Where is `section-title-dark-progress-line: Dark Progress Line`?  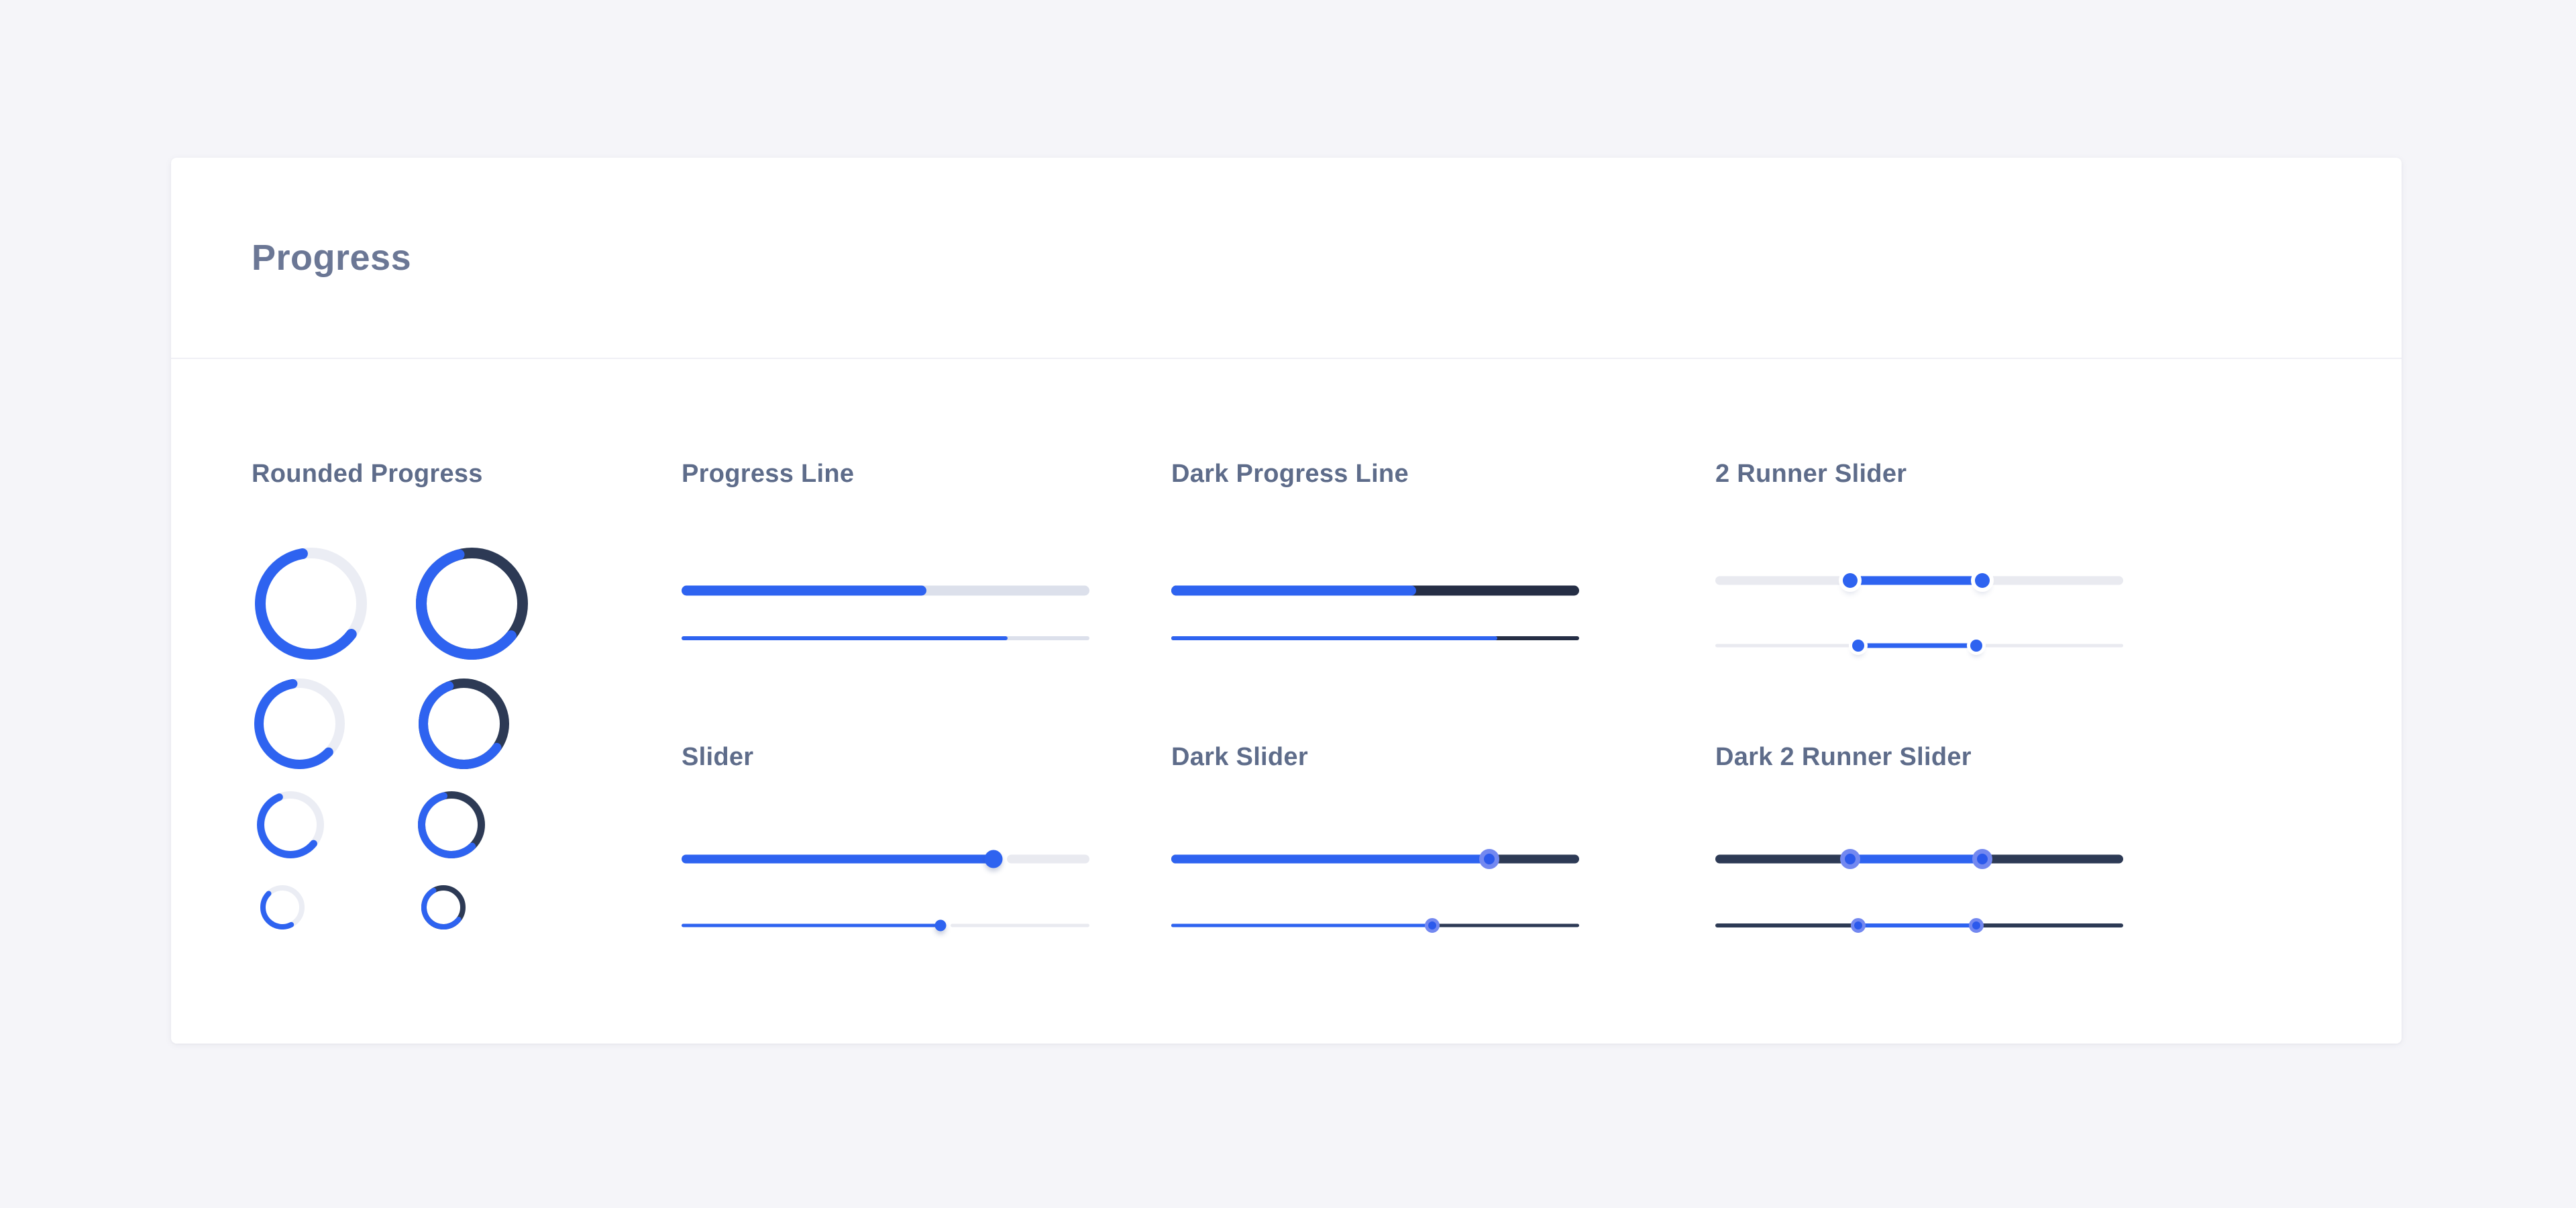
section-title-dark-progress-line: Dark Progress Line is located at coordinates (1290, 474).